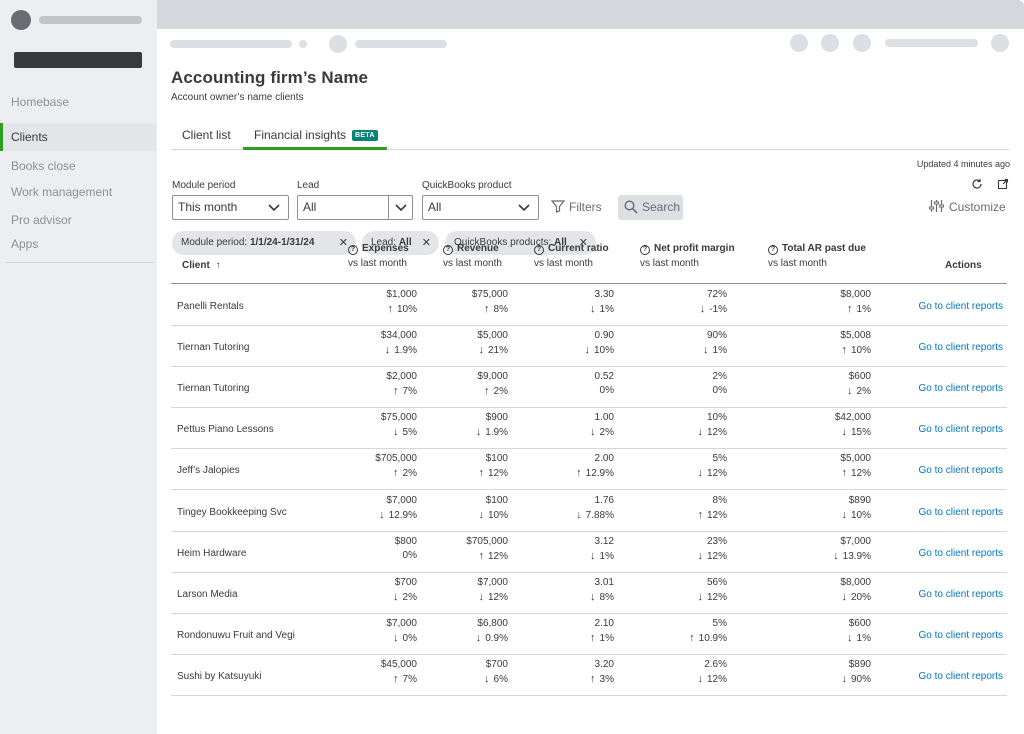 This screenshot has width=1024, height=734. I want to click on updated-timestamp: Updated 4 minutes ago, so click(963, 164).